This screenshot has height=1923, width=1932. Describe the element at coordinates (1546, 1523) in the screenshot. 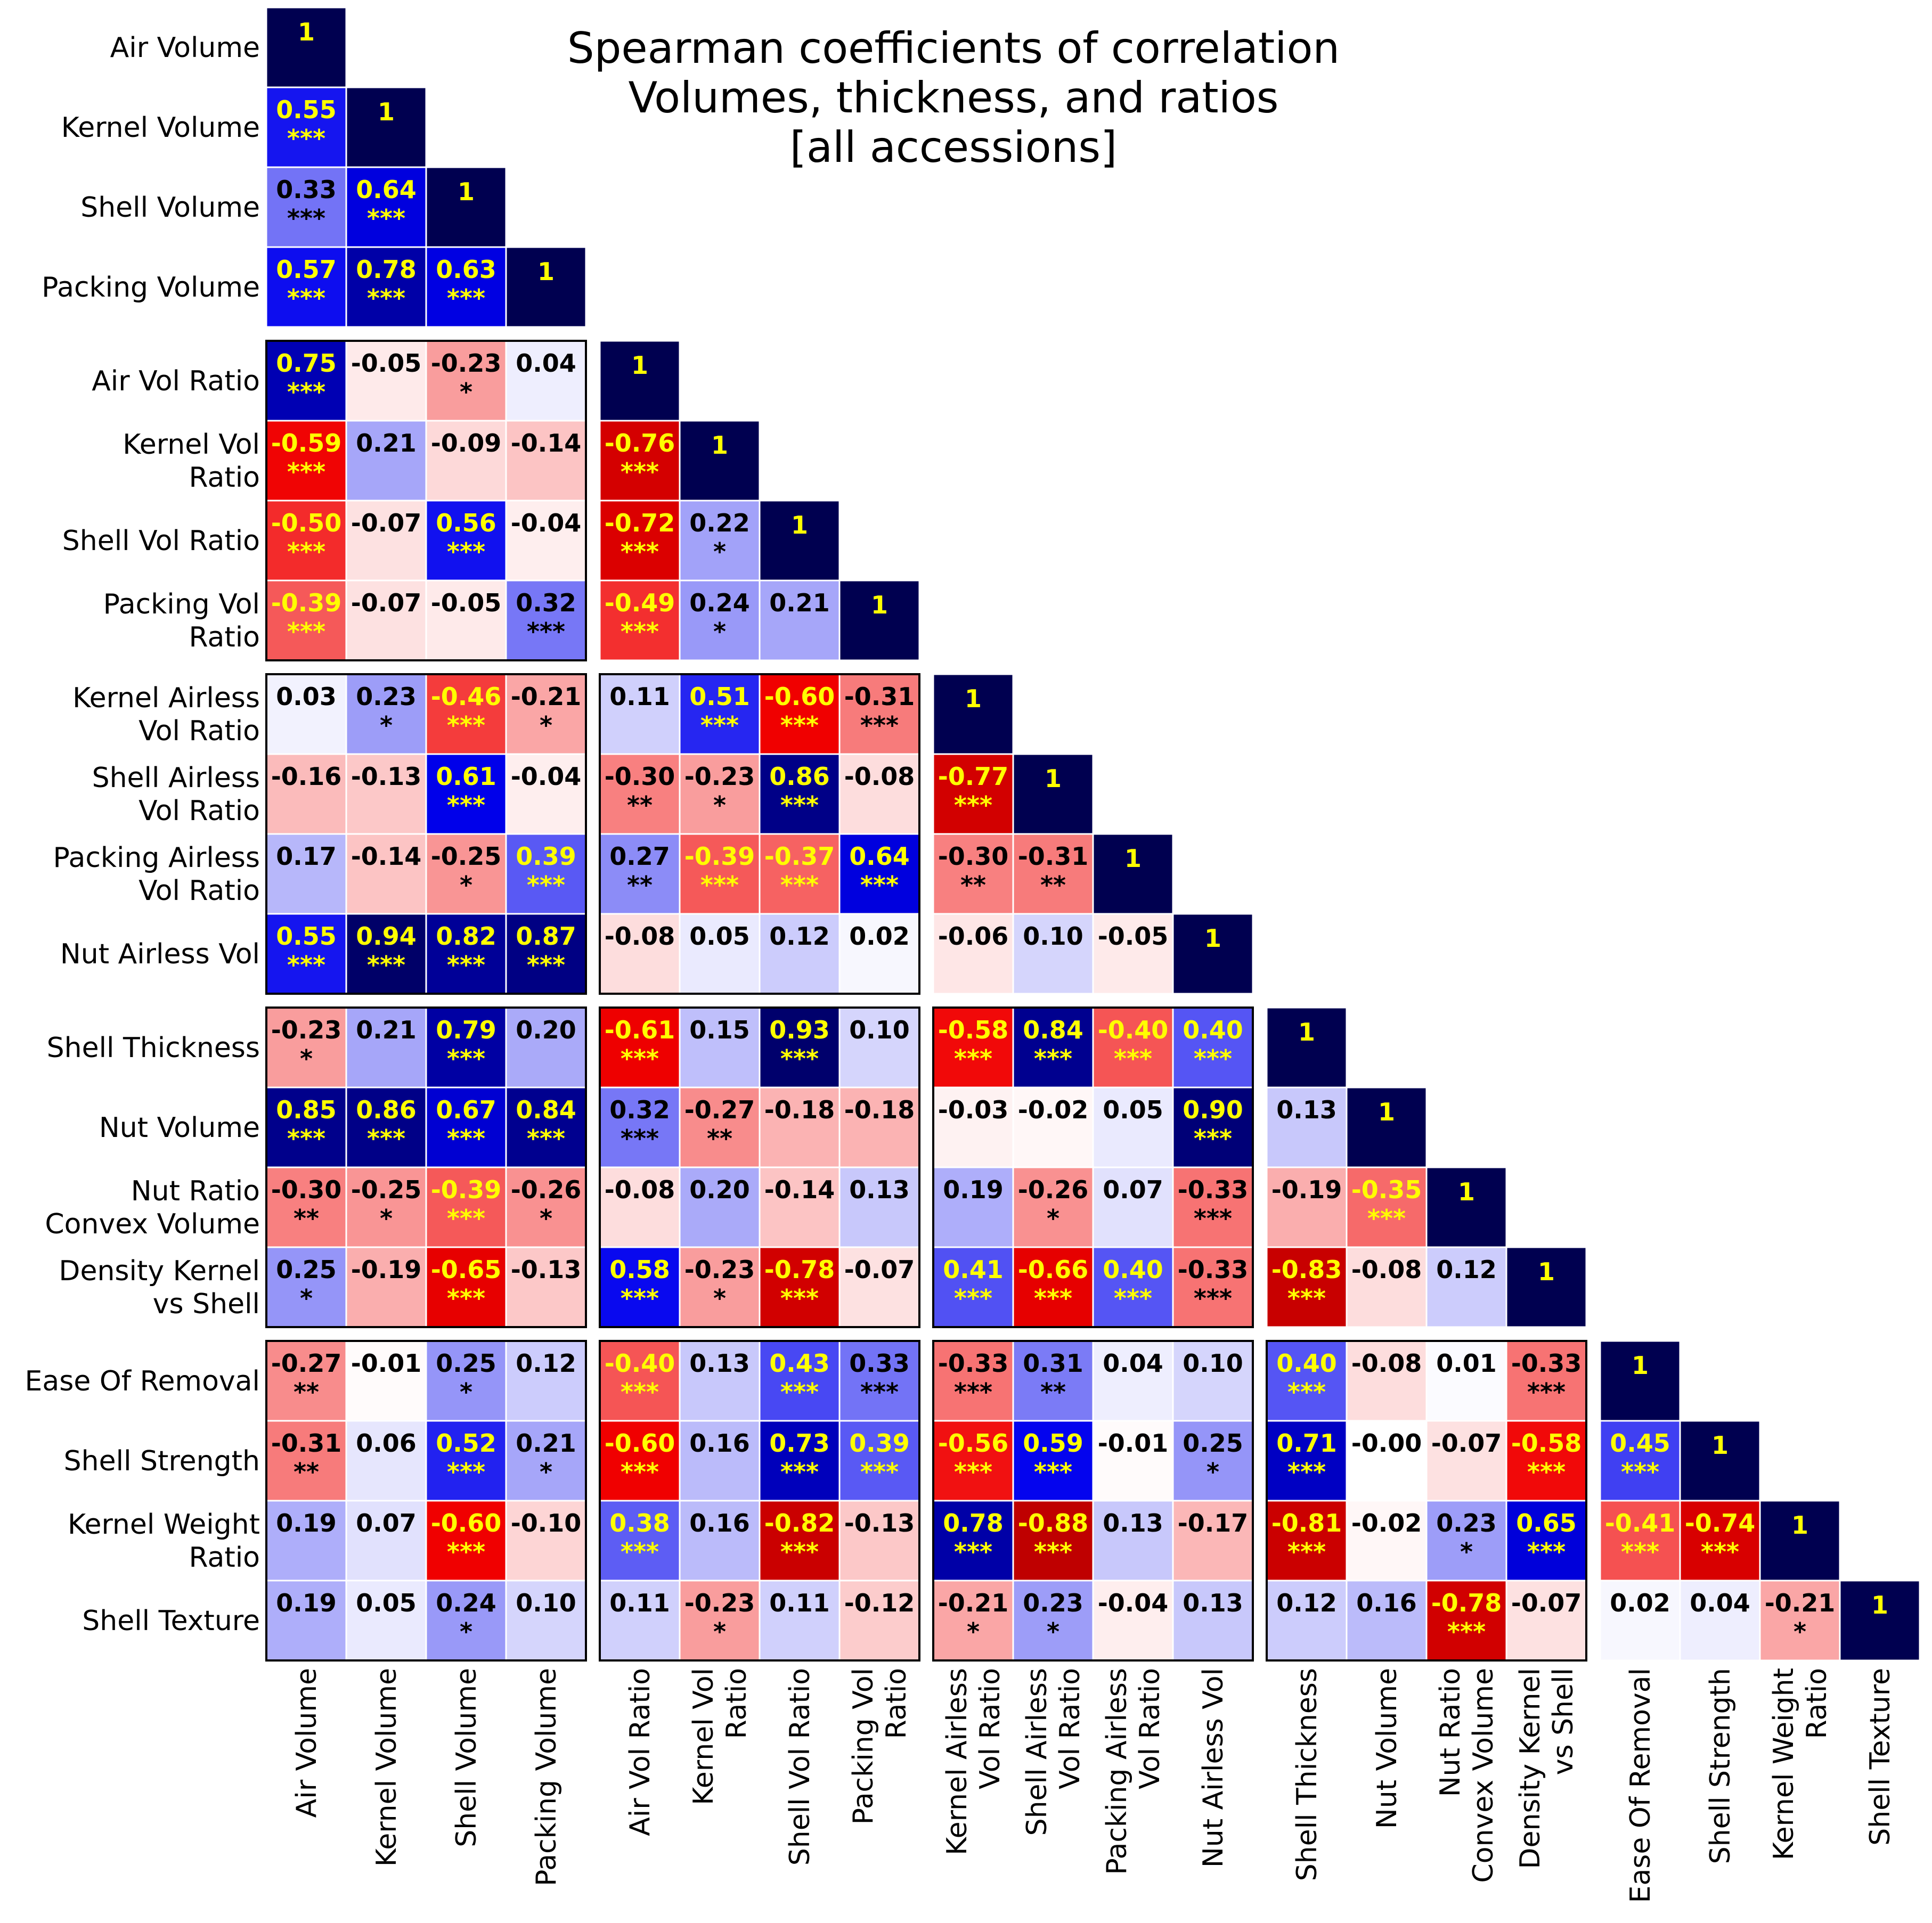

I see `cell-value: 0.65` at that location.